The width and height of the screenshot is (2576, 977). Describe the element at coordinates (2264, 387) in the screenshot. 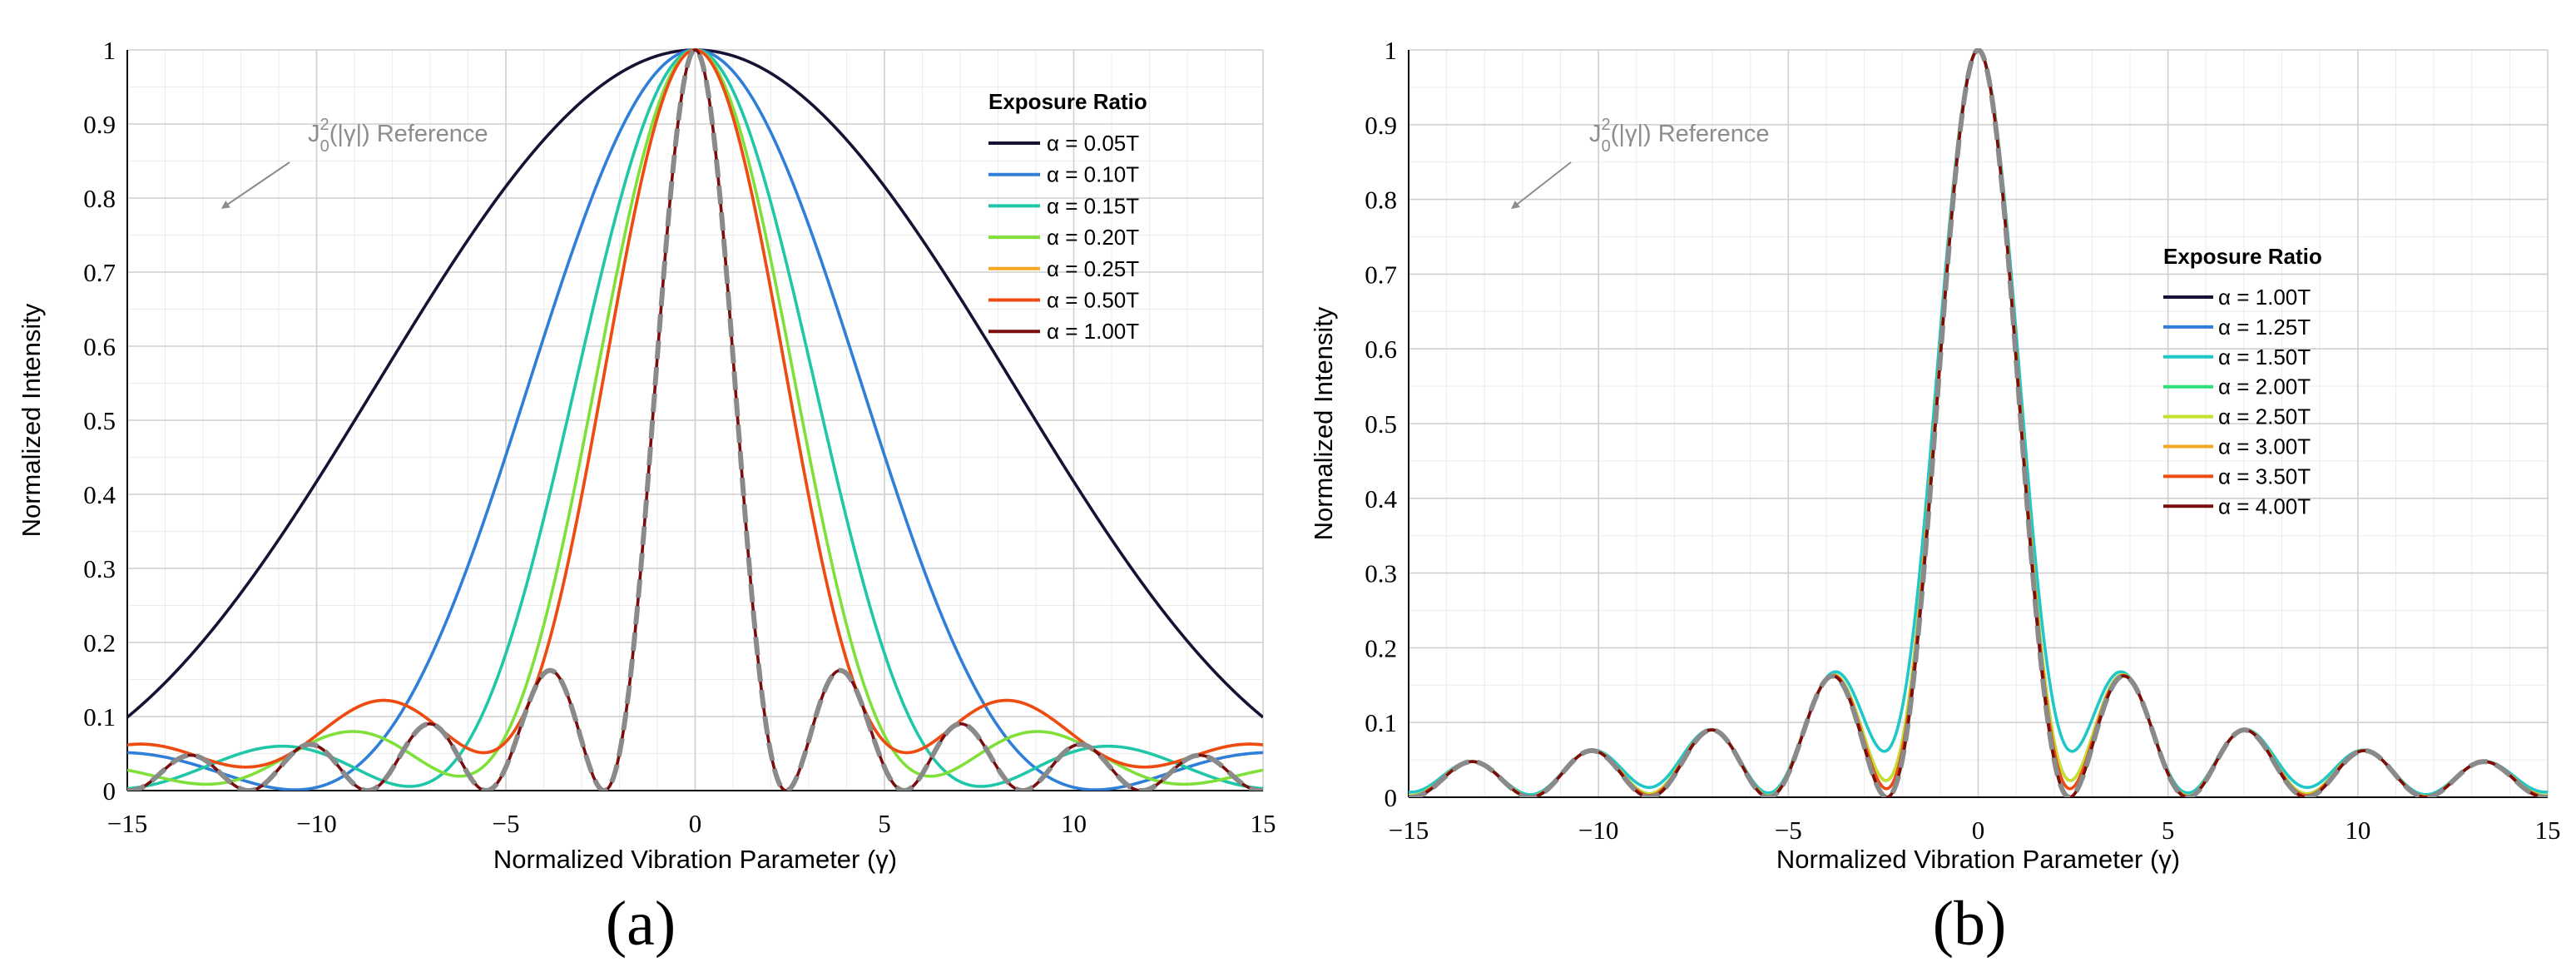

I see `legend-label: α = 2.00T` at that location.